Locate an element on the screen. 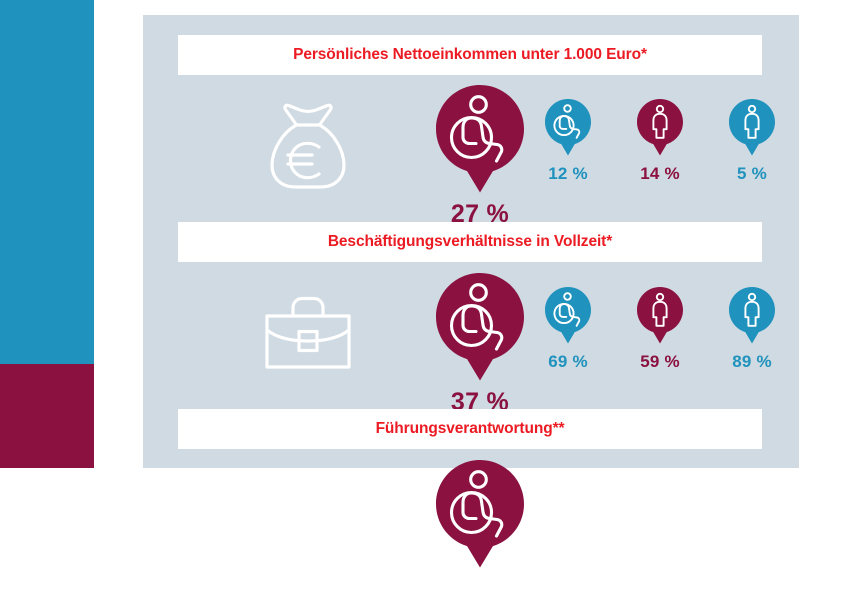  section-title-bar-2: Beschäftigungsverhältnisse in Vollzeit* is located at coordinates (470, 242).